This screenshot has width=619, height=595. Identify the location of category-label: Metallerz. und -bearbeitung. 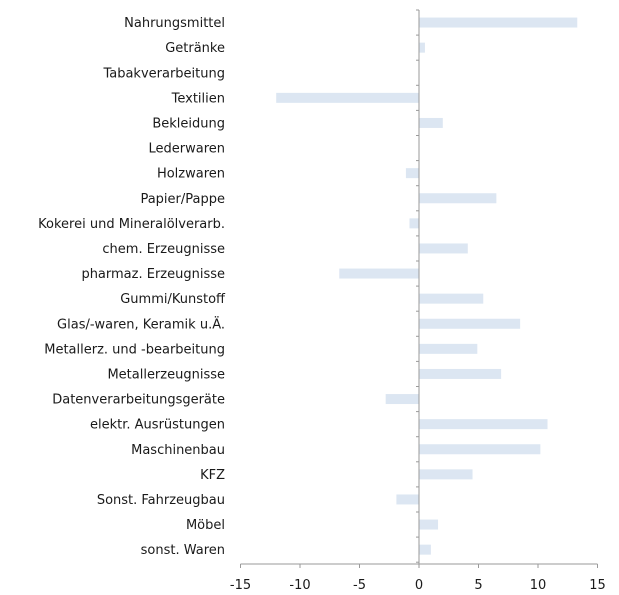
(134, 349).